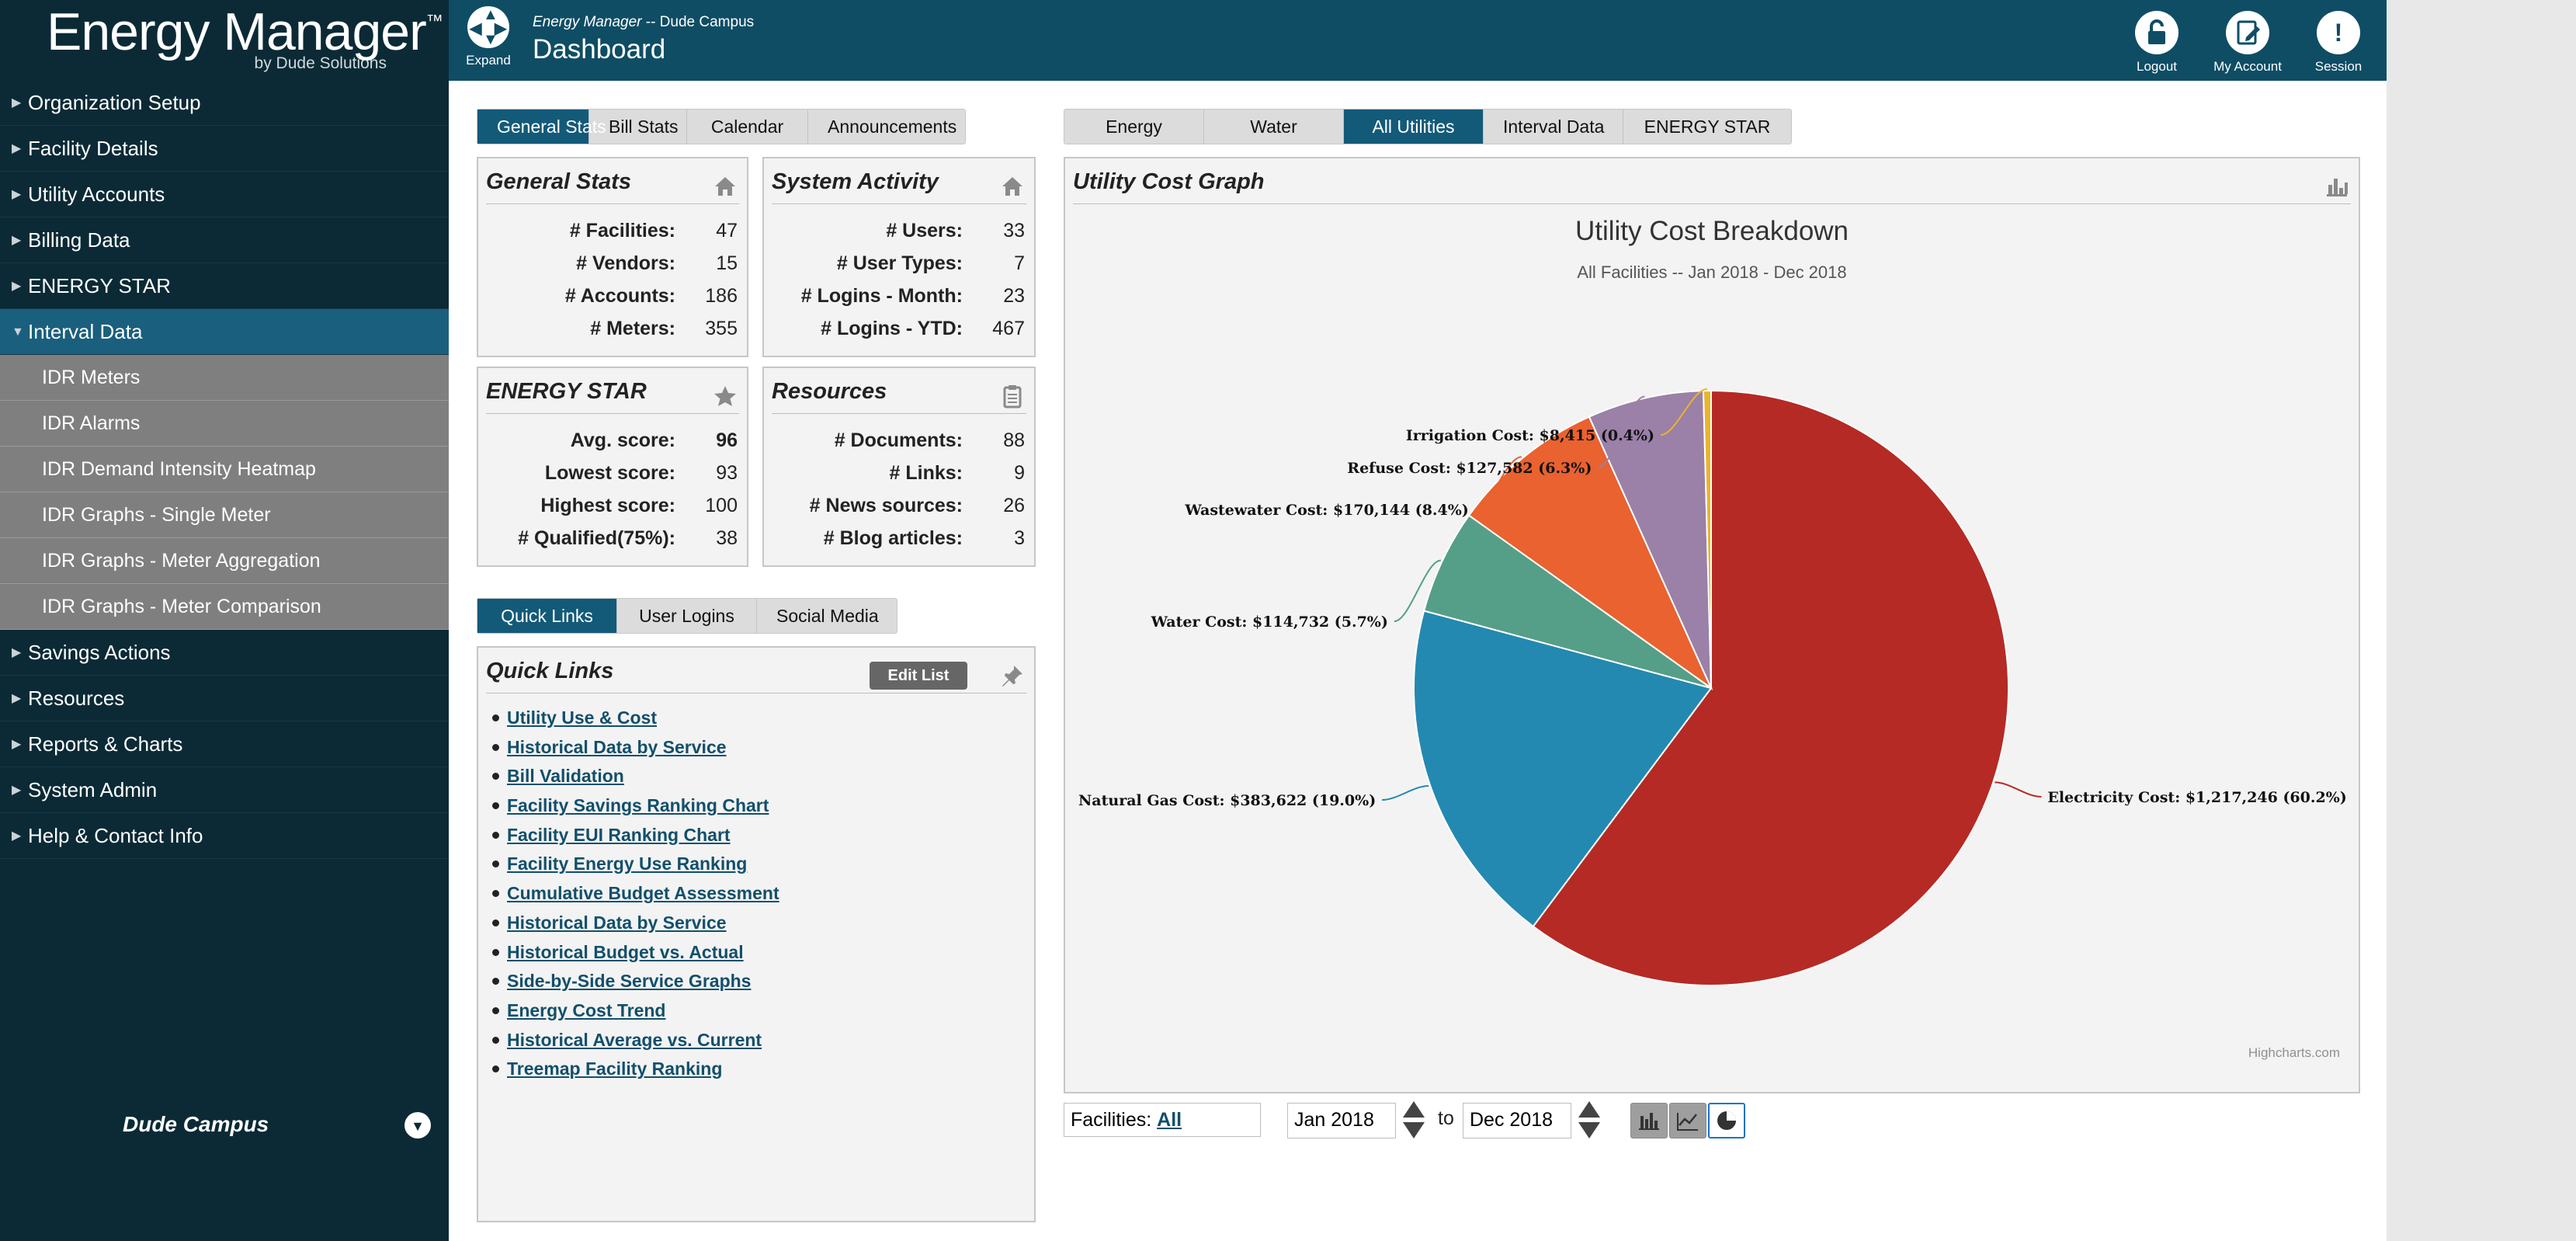 The width and height of the screenshot is (2576, 1241). Describe the element at coordinates (892, 328) in the screenshot. I see `stat-label: # Logins - YTD:` at that location.